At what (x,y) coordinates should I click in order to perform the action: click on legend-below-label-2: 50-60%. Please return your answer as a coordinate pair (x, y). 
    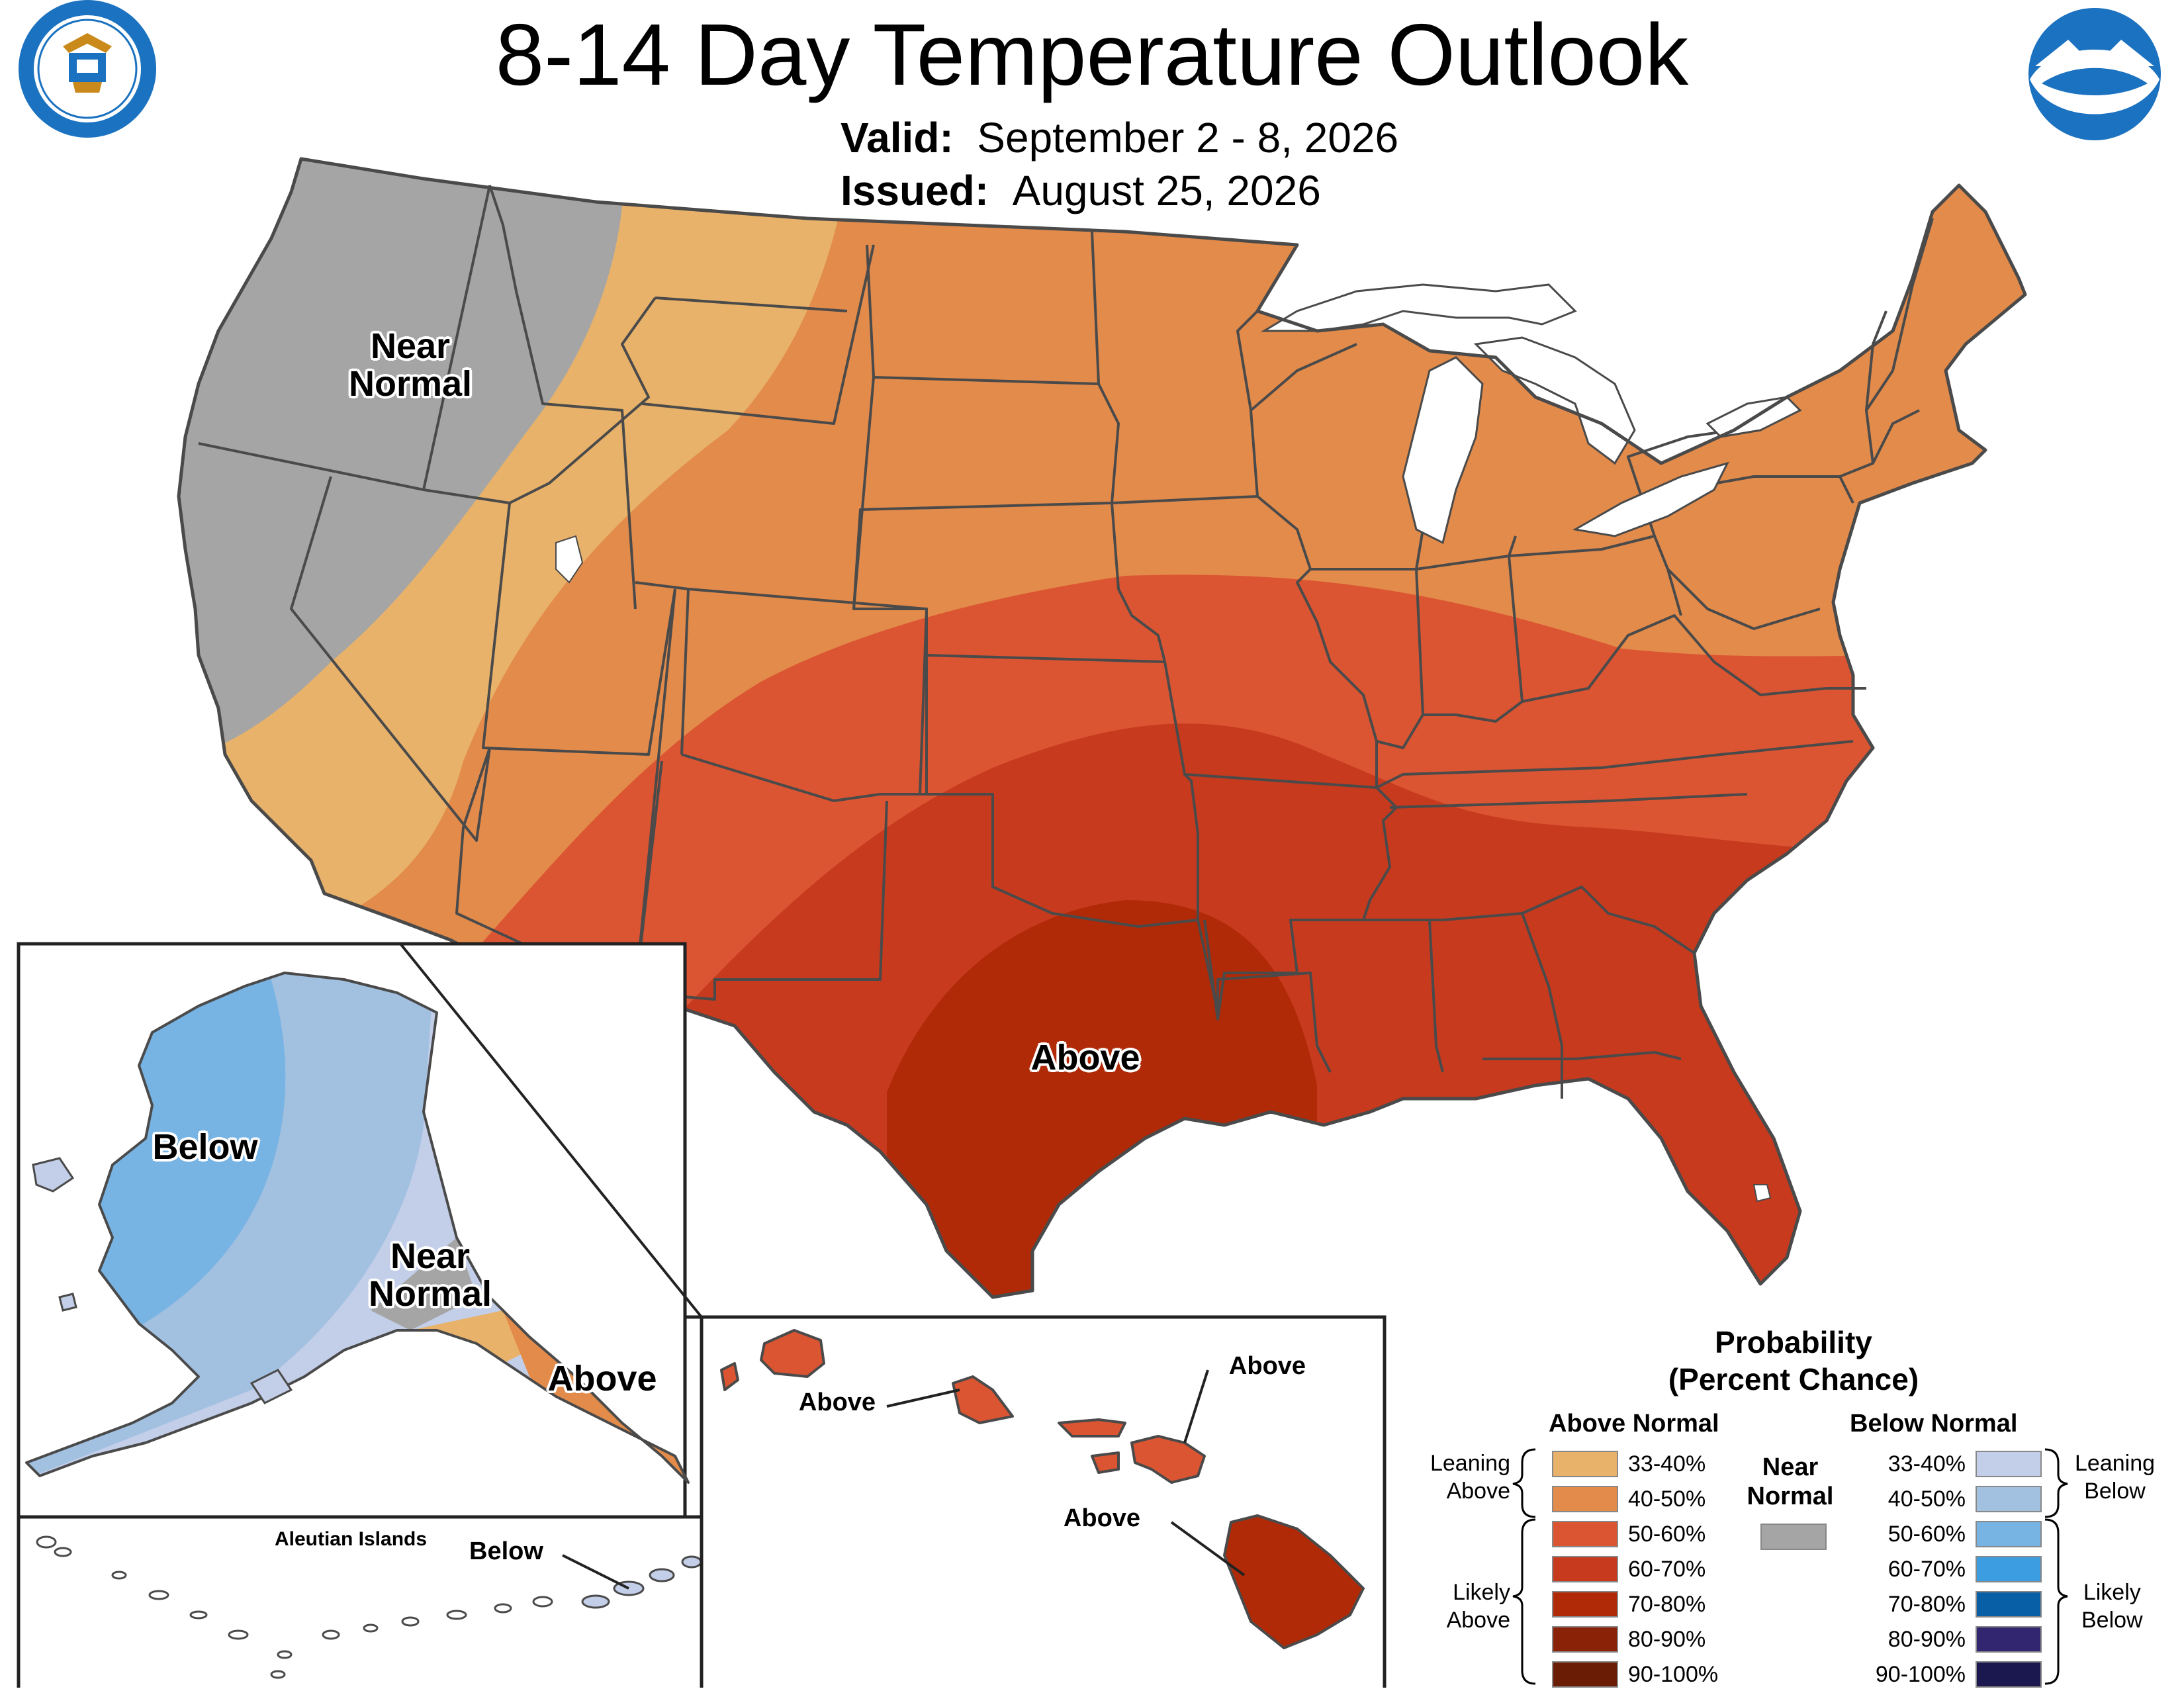
    Looking at the image, I should click on (1927, 1534).